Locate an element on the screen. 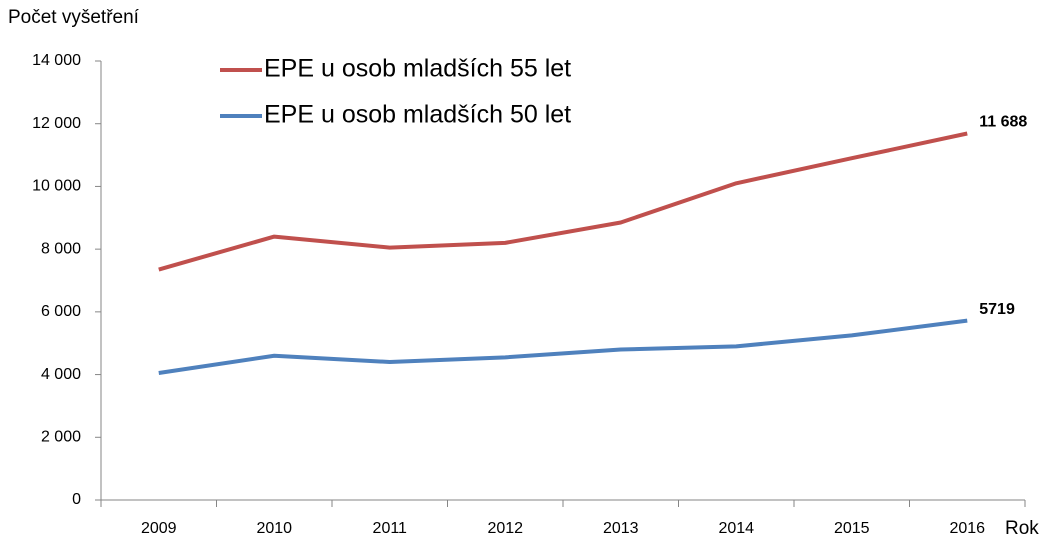 This screenshot has width=1047, height=541. x-tick-label: 2011 is located at coordinates (390, 528).